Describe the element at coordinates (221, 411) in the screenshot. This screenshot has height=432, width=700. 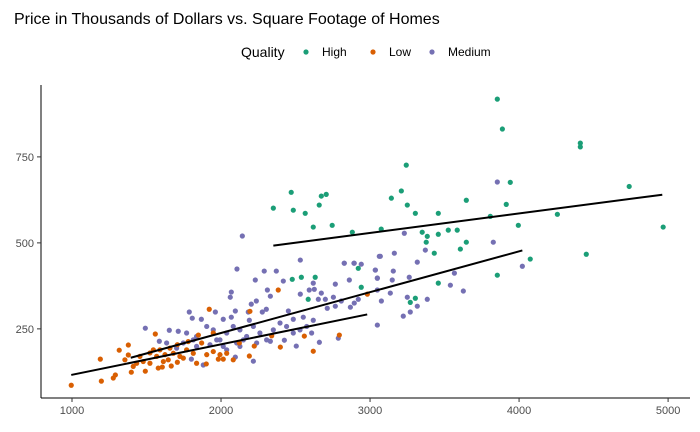
I see `x-tick-label: 2000` at that location.